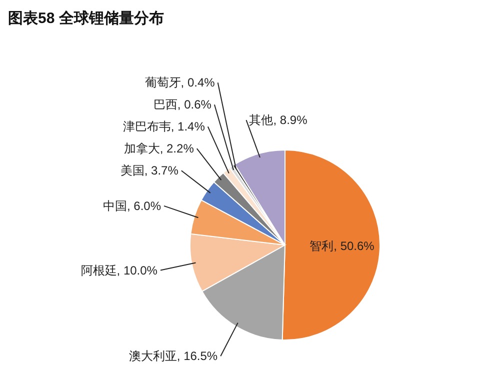 The height and width of the screenshot is (385, 499). What do you see at coordinates (173, 356) in the screenshot?
I see `slice-label: 澳大利亚, 16.5%` at bounding box center [173, 356].